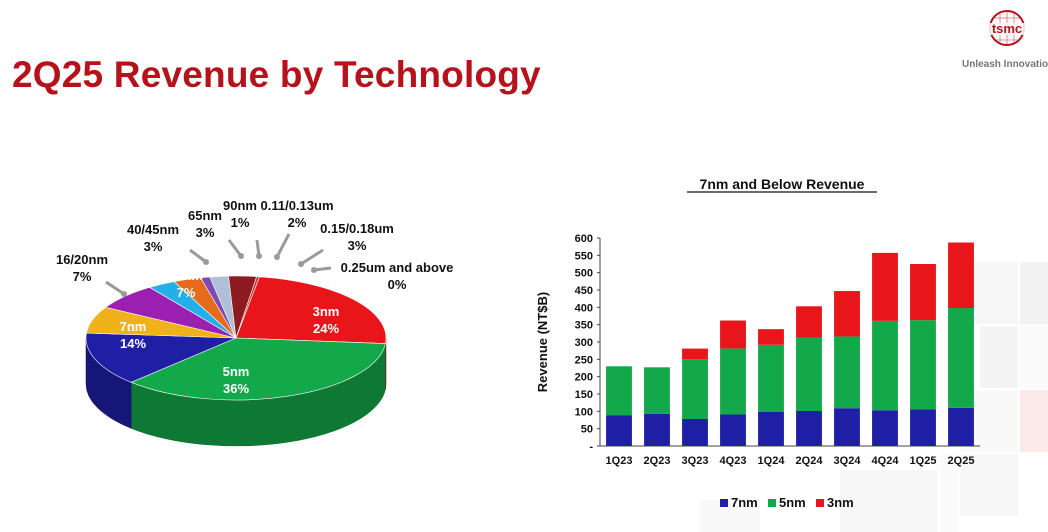  What do you see at coordinates (695, 432) in the screenshot?
I see `bar-7nm-3q23` at bounding box center [695, 432].